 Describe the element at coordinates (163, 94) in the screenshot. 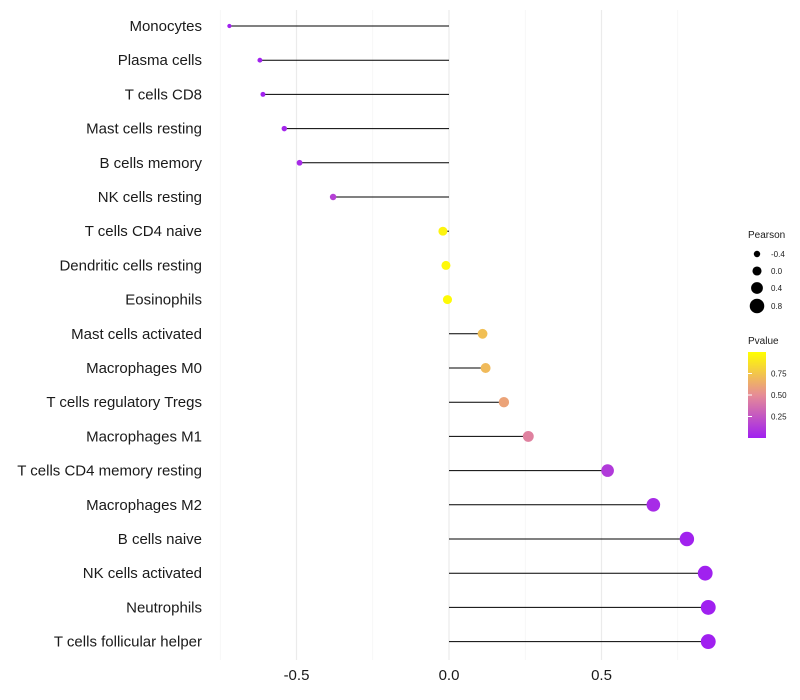

I see `category-label: T cells CD8` at that location.